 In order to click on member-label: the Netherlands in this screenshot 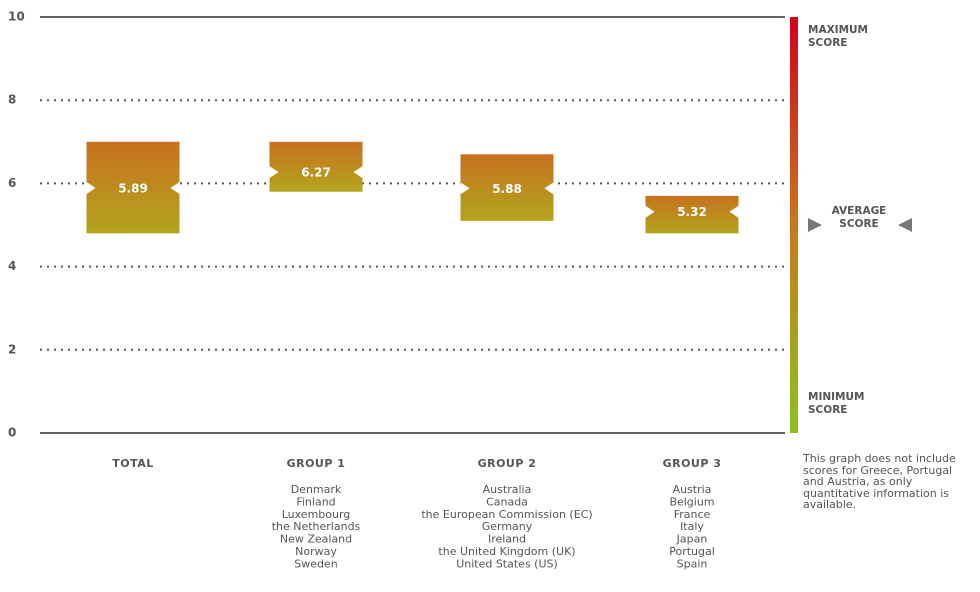, I will do `click(316, 526)`.